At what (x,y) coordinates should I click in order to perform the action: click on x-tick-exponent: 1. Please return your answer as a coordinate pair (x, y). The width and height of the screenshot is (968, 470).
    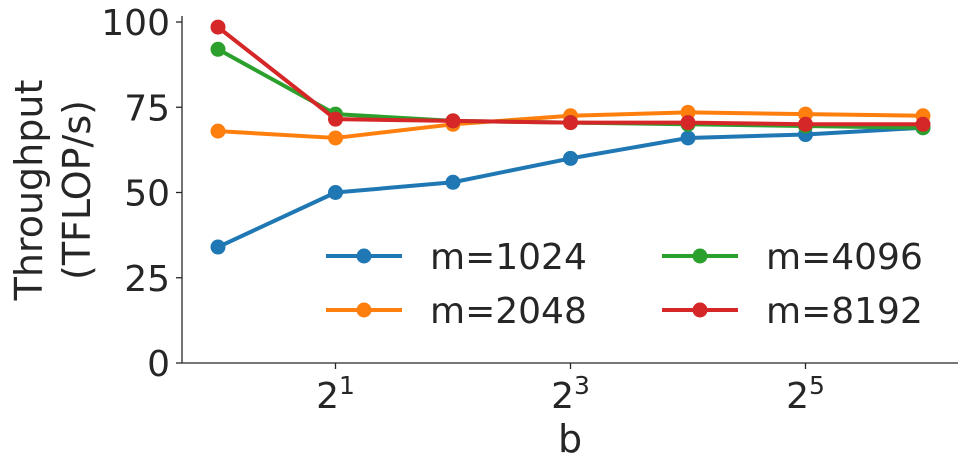
    Looking at the image, I should click on (347, 385).